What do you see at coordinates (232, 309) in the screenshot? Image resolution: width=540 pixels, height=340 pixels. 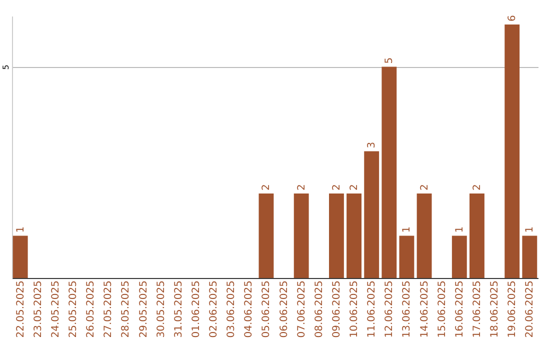 I see `x-tick-label: 03.06.2025` at bounding box center [232, 309].